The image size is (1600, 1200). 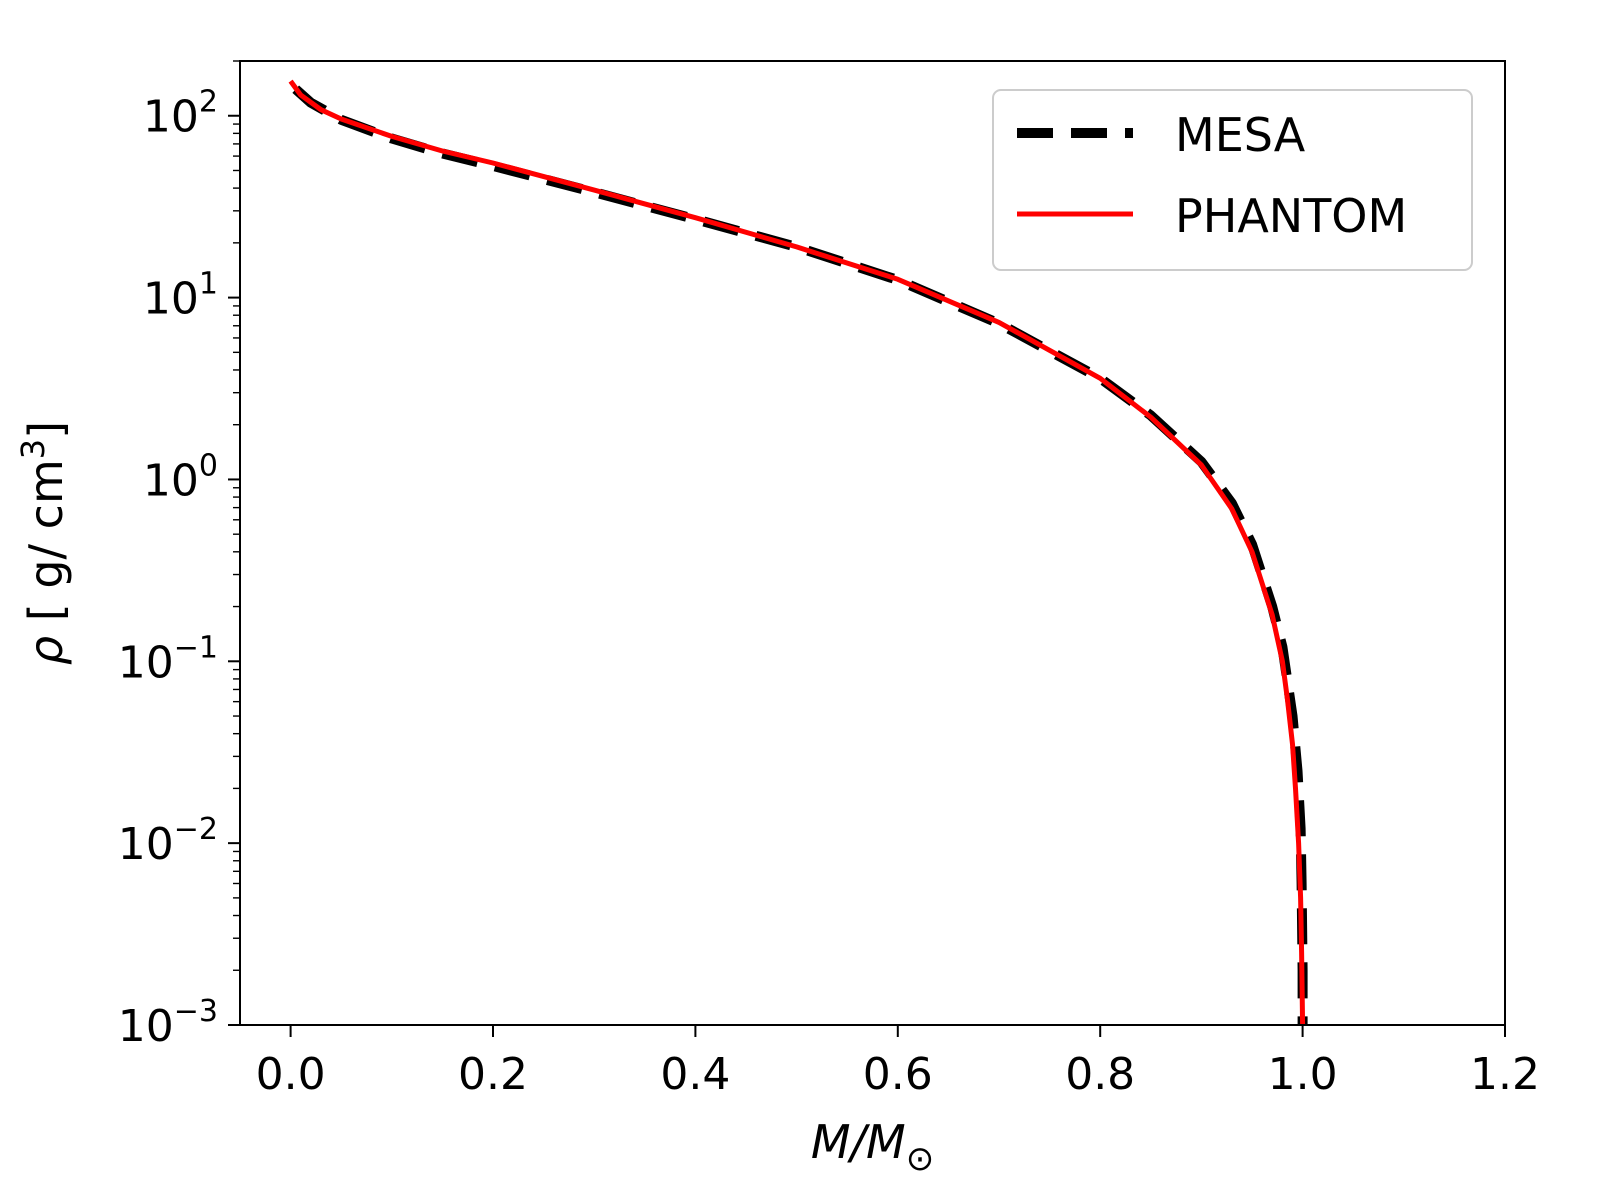 I want to click on legend-mesa-label: MESA, so click(x=1240, y=135).